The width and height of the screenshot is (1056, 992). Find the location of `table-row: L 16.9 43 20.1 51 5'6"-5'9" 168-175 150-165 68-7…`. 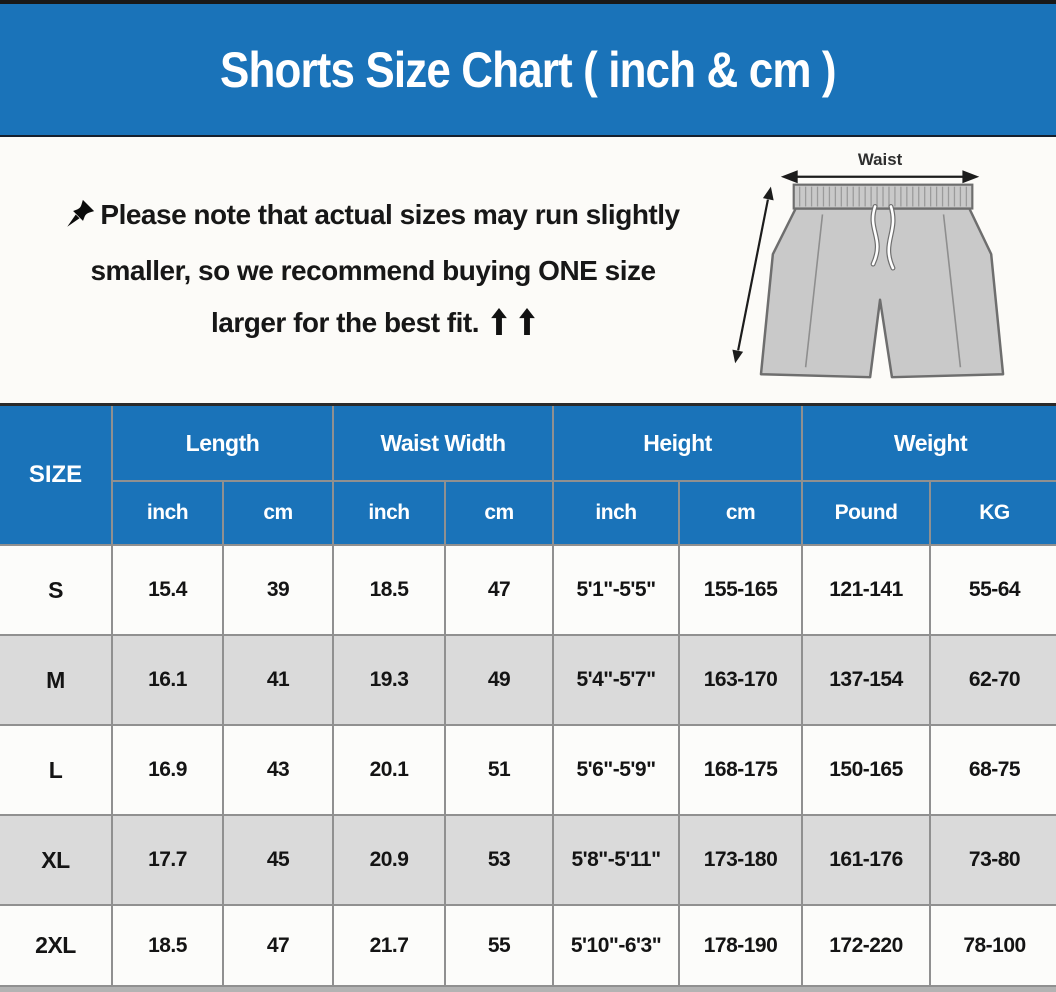

table-row: L 16.9 43 20.1 51 5'6"-5'9" 168-175 150-165 68-7… is located at coordinates (528, 770).